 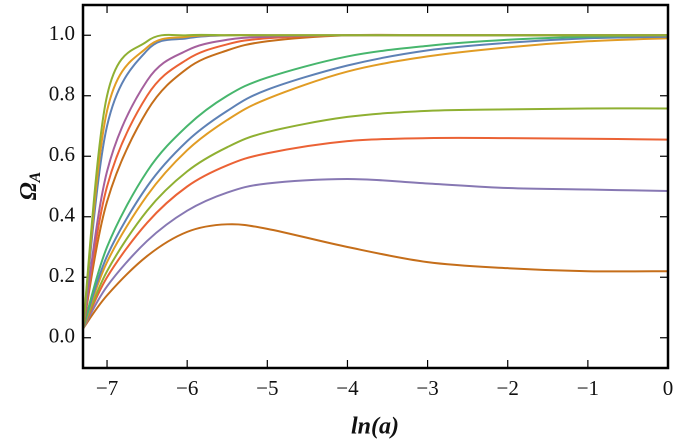 What do you see at coordinates (187, 388) in the screenshot?
I see `x-tick-label: −6` at bounding box center [187, 388].